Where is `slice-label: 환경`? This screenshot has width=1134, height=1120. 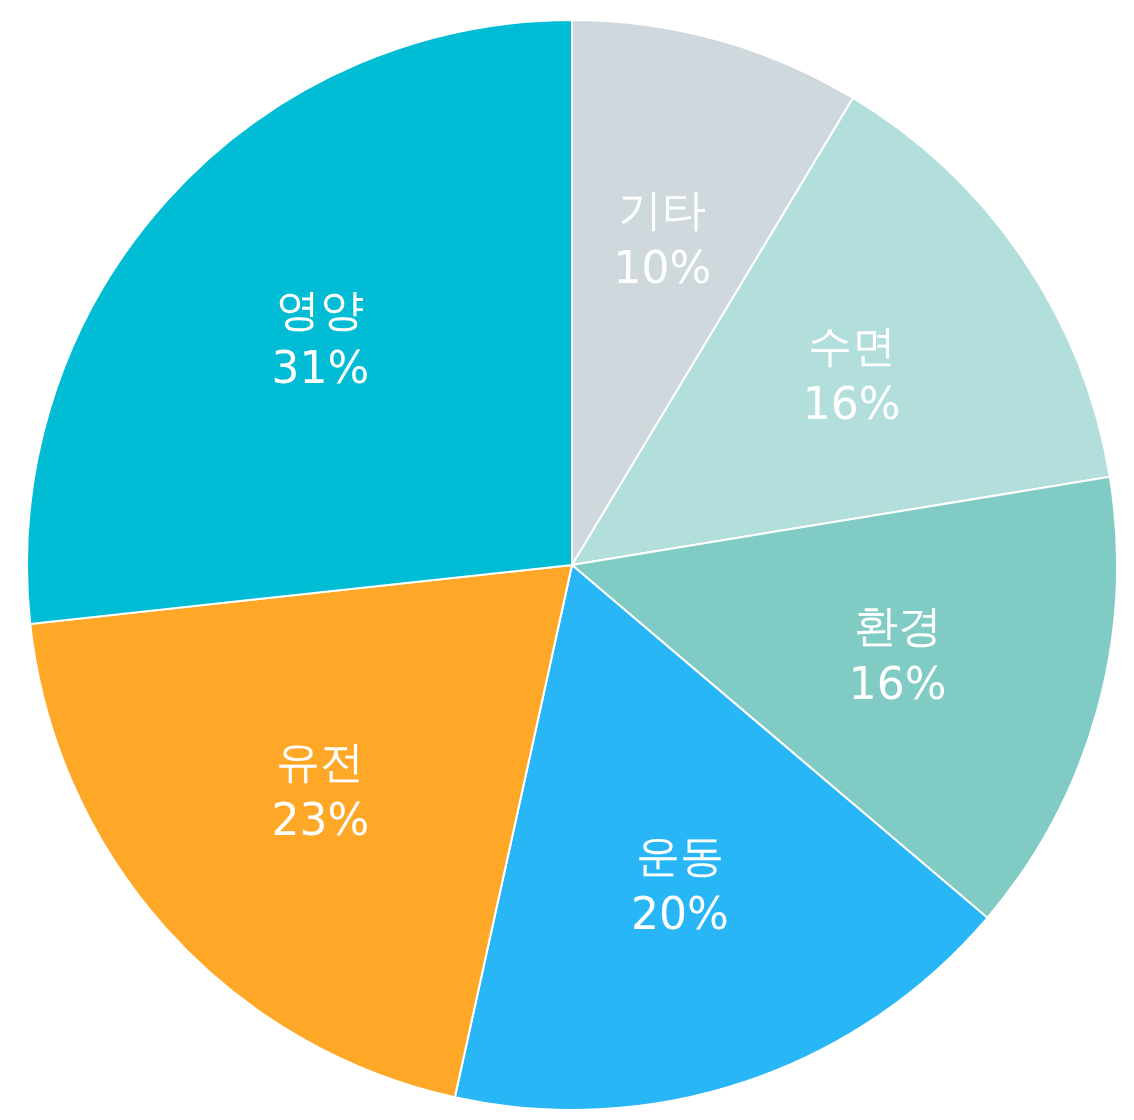 slice-label: 환경 is located at coordinates (897, 626).